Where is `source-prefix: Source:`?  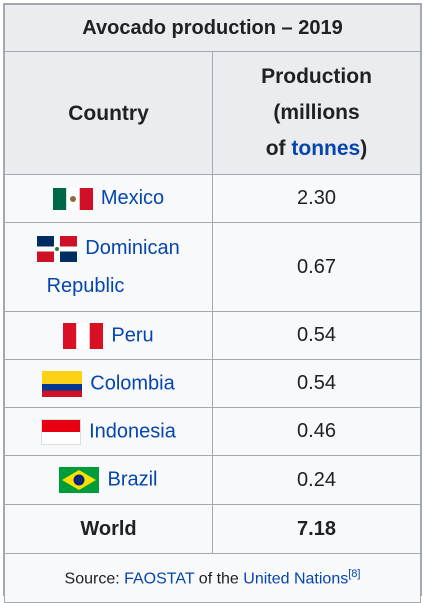
source-prefix: Source: is located at coordinates (92, 579).